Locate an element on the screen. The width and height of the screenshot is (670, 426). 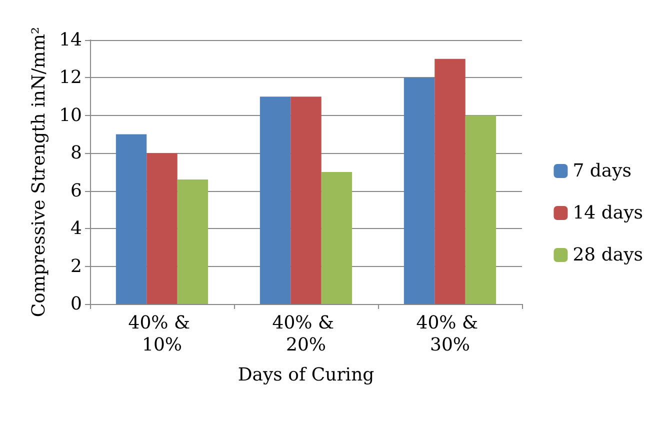
legend-label: 28 days is located at coordinates (608, 255).